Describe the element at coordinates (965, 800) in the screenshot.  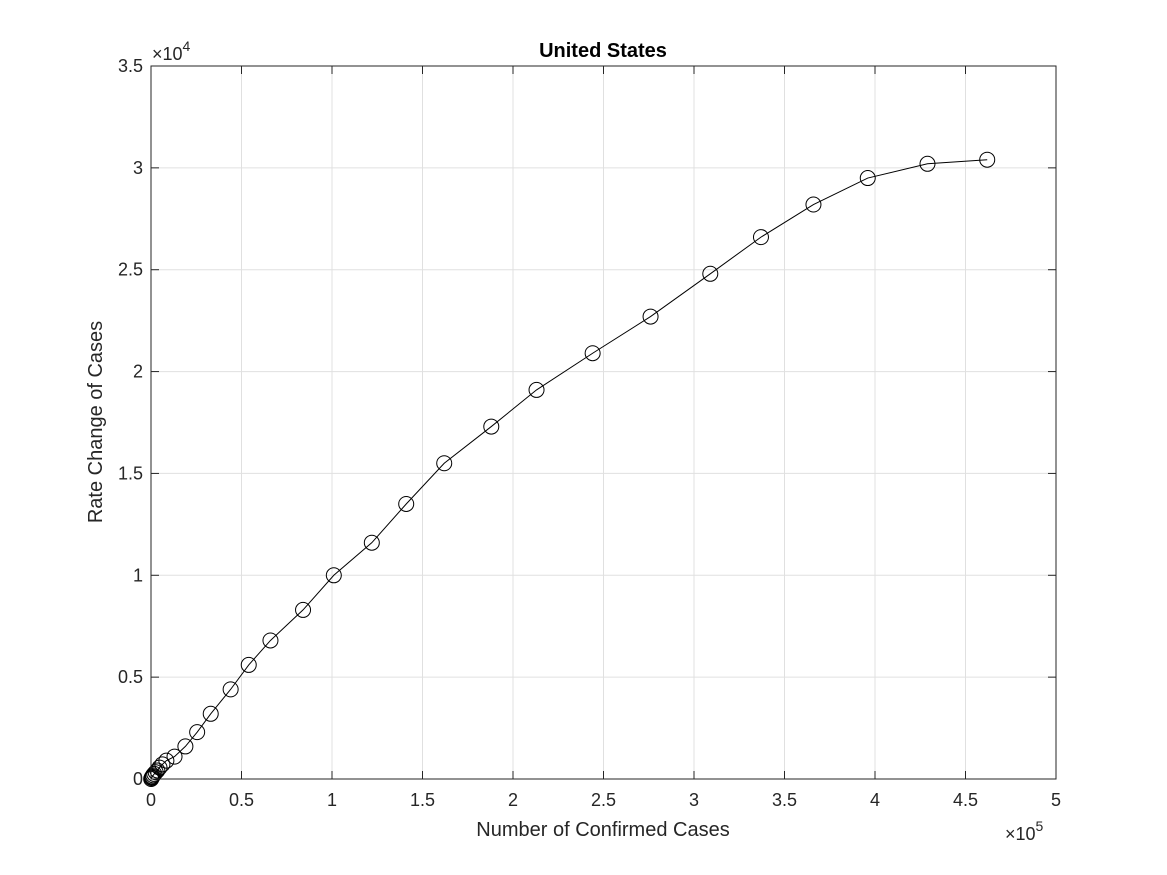
I see `x-tick-label: 4.5` at that location.